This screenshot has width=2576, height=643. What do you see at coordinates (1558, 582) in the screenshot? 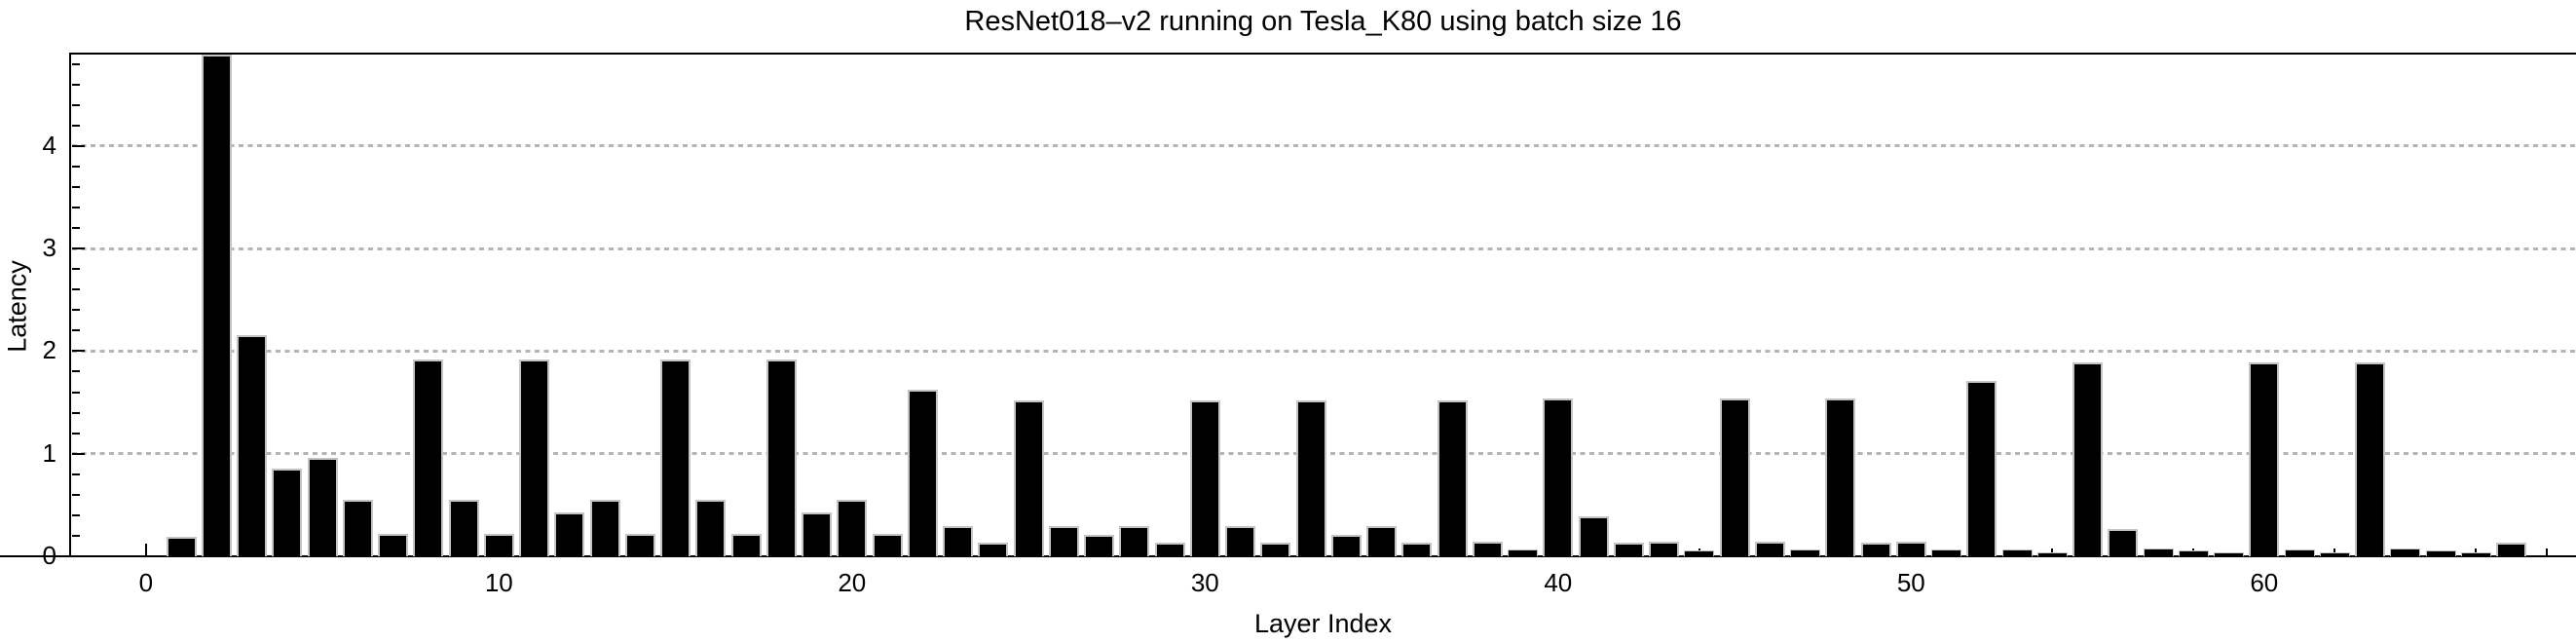
I see `x-tick-label-40: 40` at bounding box center [1558, 582].